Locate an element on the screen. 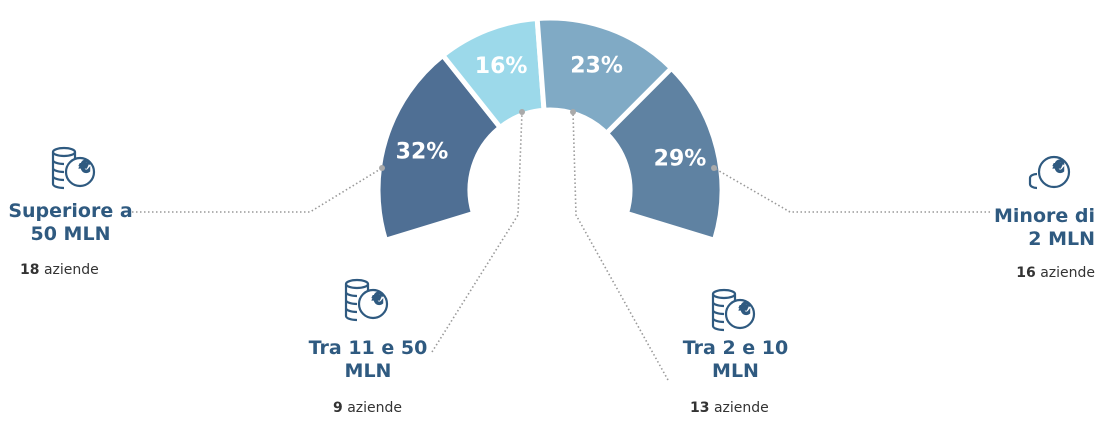  value-label: 16% is located at coordinates (501, 66).